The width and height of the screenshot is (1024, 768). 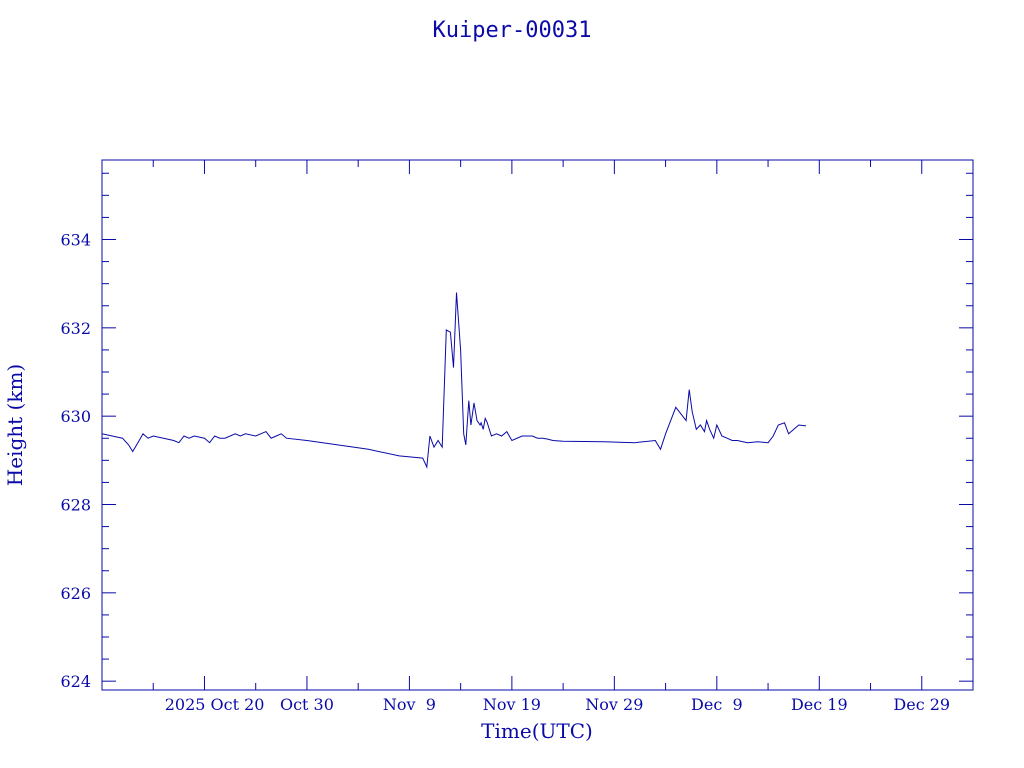 I want to click on x-tick-label: Dec 29, so click(x=921, y=704).